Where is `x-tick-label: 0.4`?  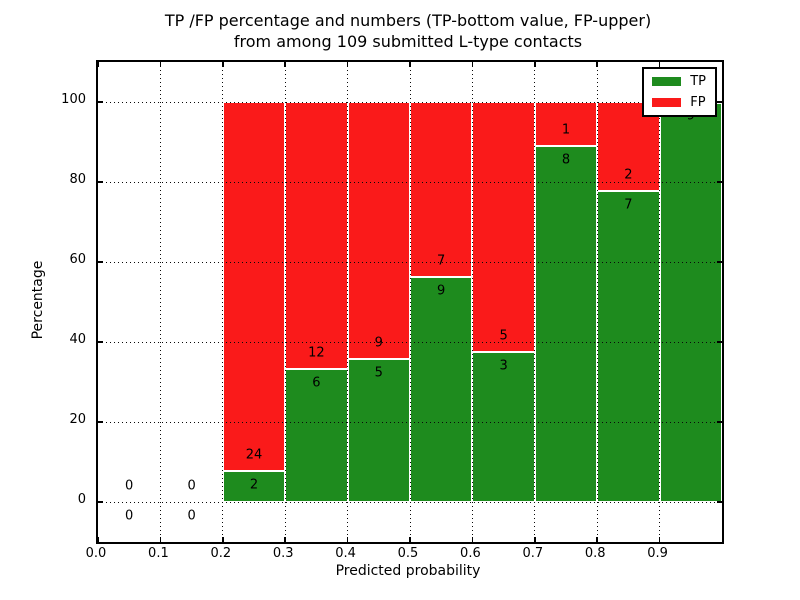
x-tick-label: 0.4 is located at coordinates (345, 553).